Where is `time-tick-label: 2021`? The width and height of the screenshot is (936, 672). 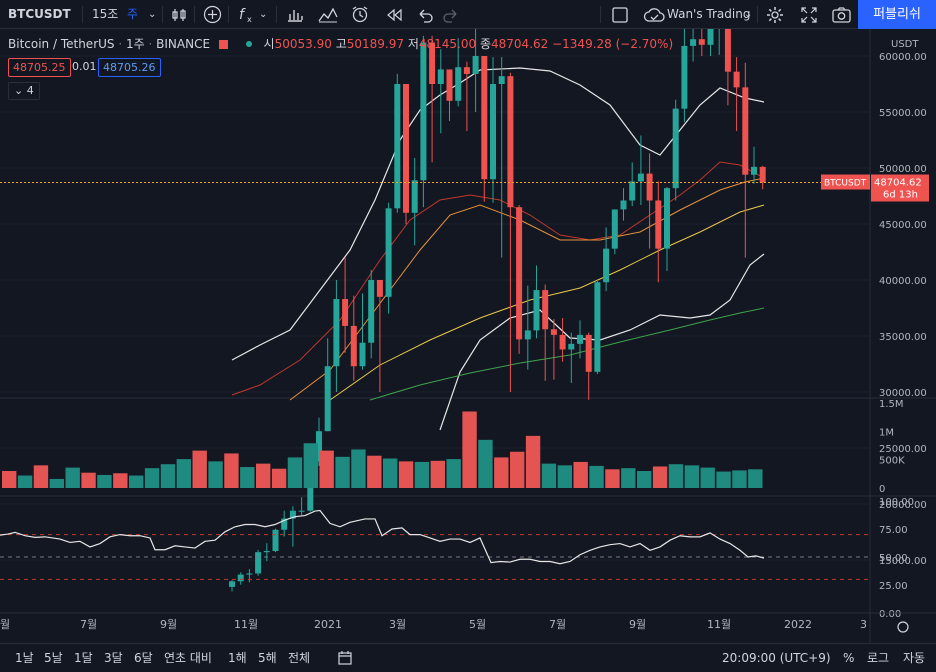
time-tick-label: 2021 is located at coordinates (328, 624).